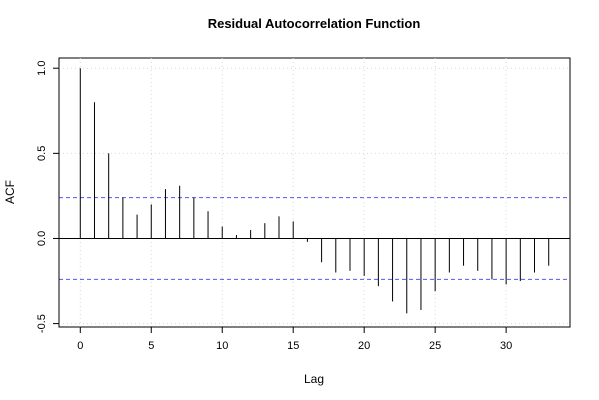 The width and height of the screenshot is (599, 400). What do you see at coordinates (222, 346) in the screenshot?
I see `x-tick-label: 10` at bounding box center [222, 346].